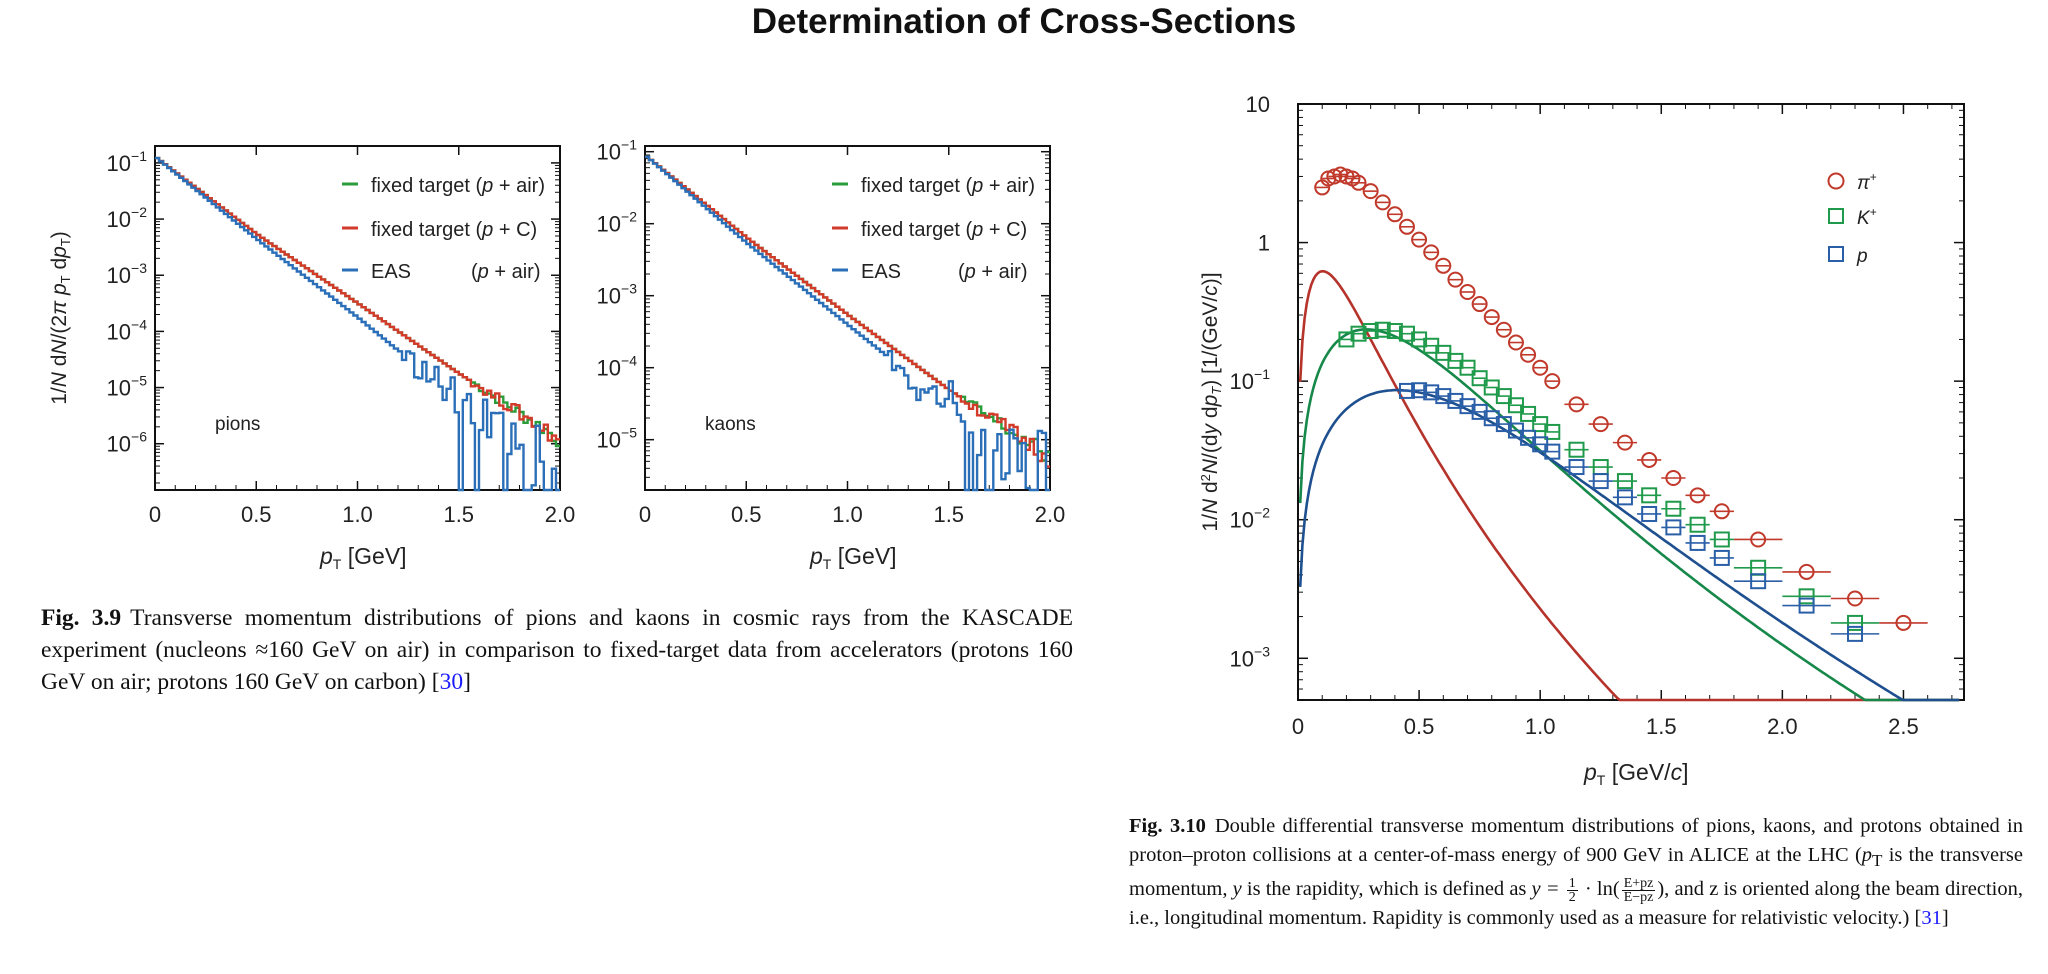 This screenshot has width=2048, height=974. I want to click on frac-num: E+pz, so click(1638, 883).